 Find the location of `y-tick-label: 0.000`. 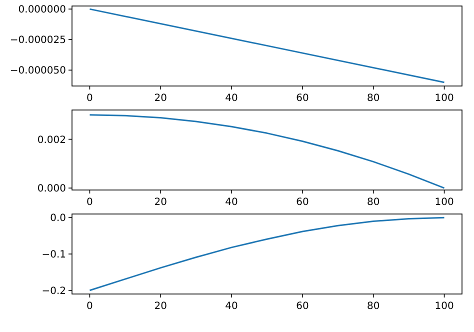

y-tick-label: 0.000 is located at coordinates (51, 189).